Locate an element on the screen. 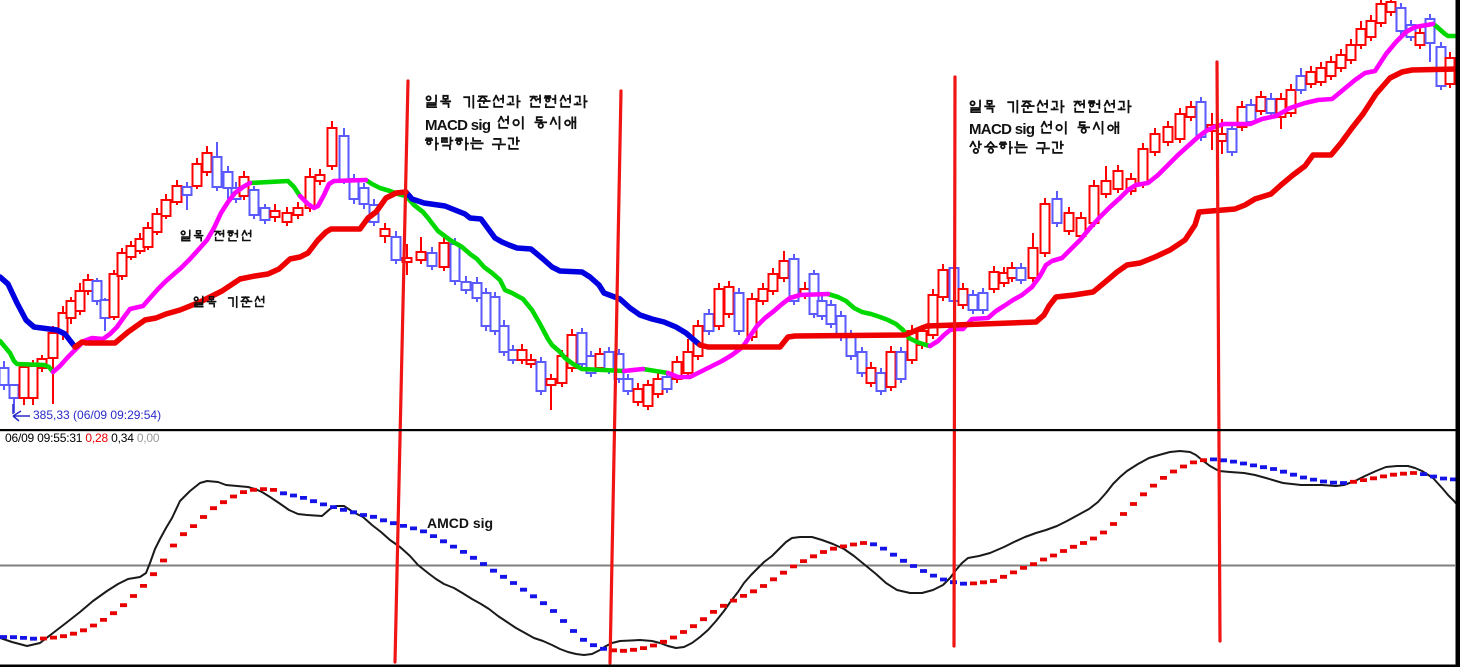 This screenshot has height=667, width=1460. svg-text: 385,33 (06/09 09:29:54) is located at coordinates (97, 415).